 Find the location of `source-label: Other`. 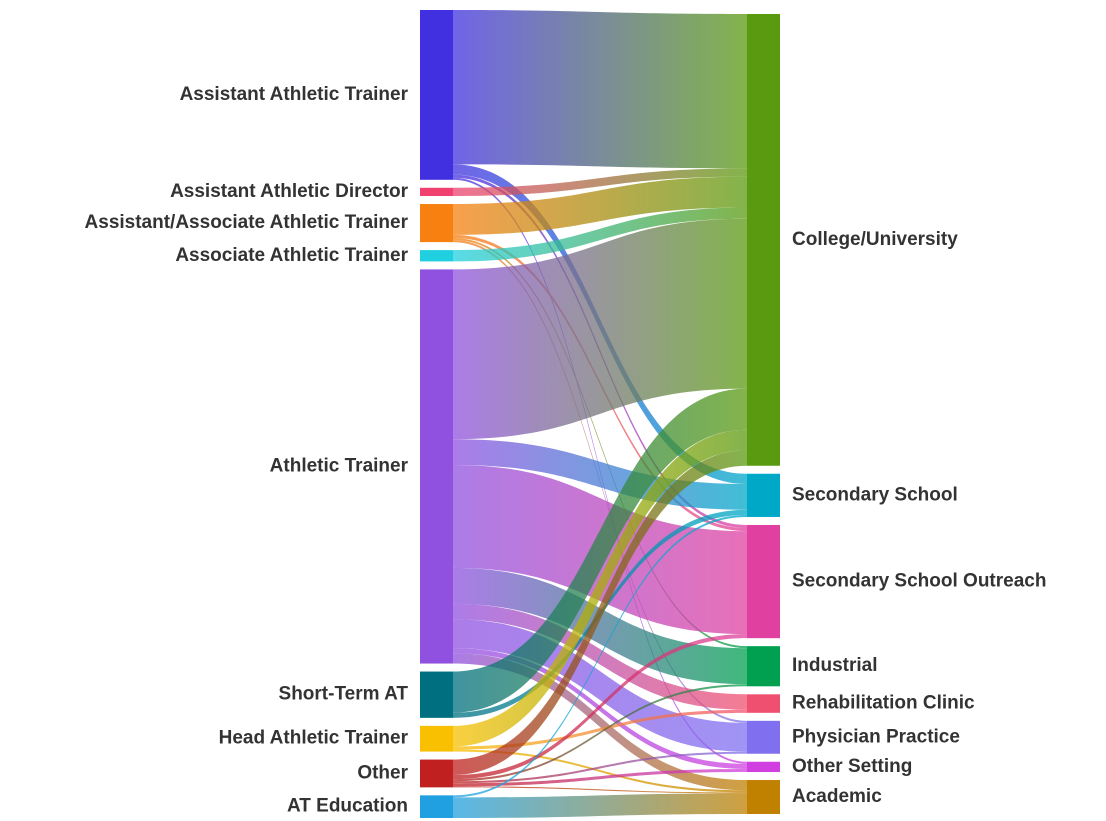

source-label: Other is located at coordinates (382, 772).